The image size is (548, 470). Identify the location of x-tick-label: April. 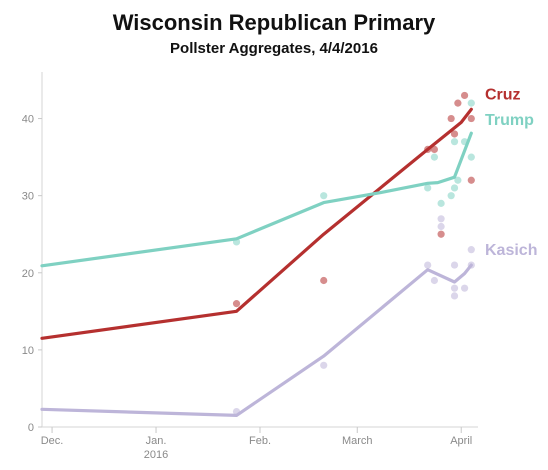
(461, 441).